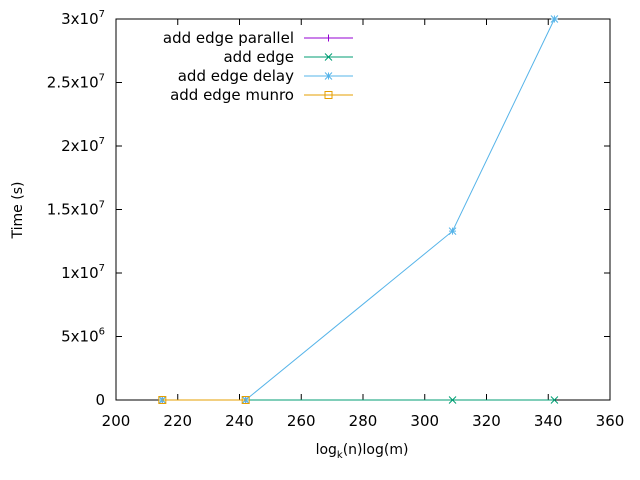  I want to click on y-tick-label-mantissa: 0, so click(100, 400).